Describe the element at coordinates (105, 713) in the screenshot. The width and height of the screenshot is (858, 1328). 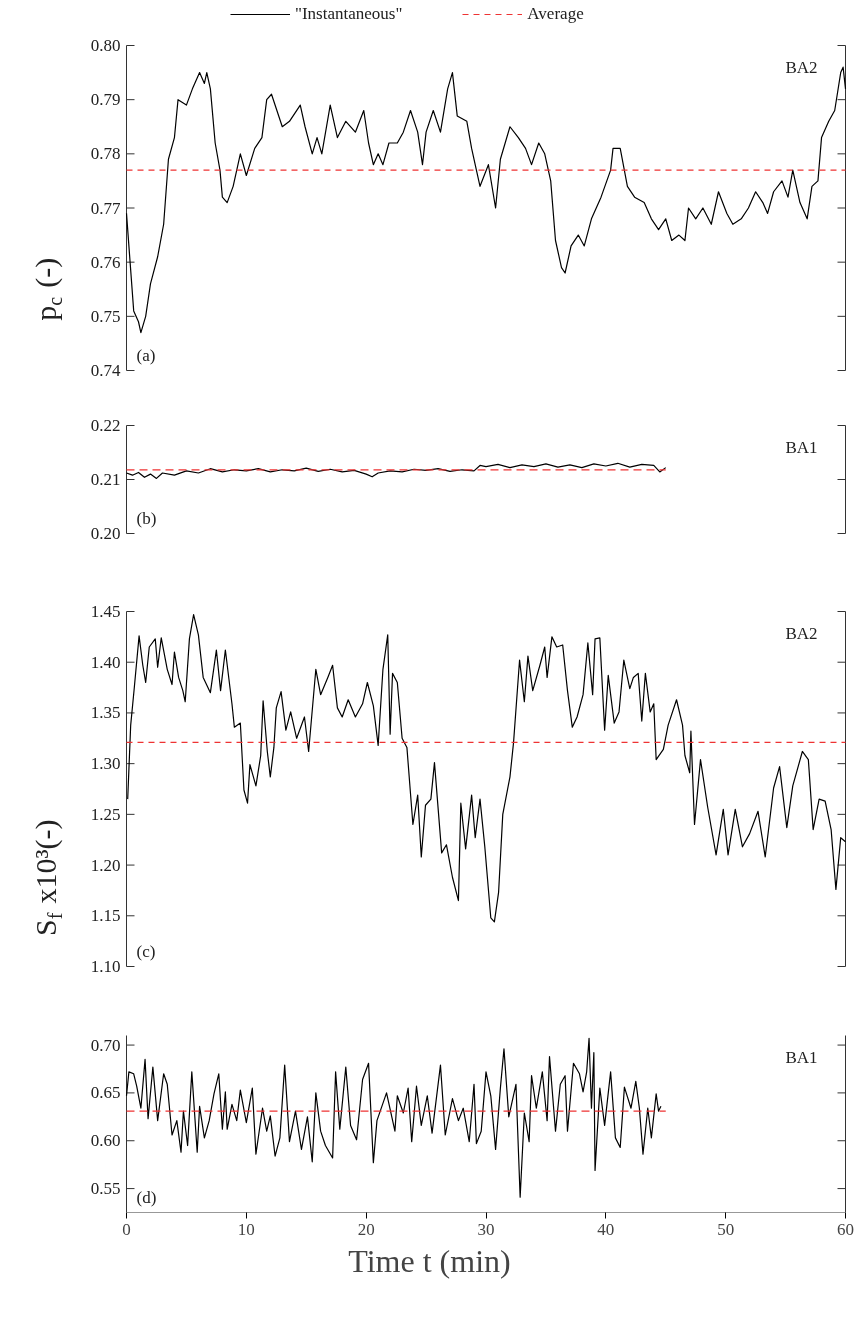
I see `y-tick-label: 1.35` at that location.